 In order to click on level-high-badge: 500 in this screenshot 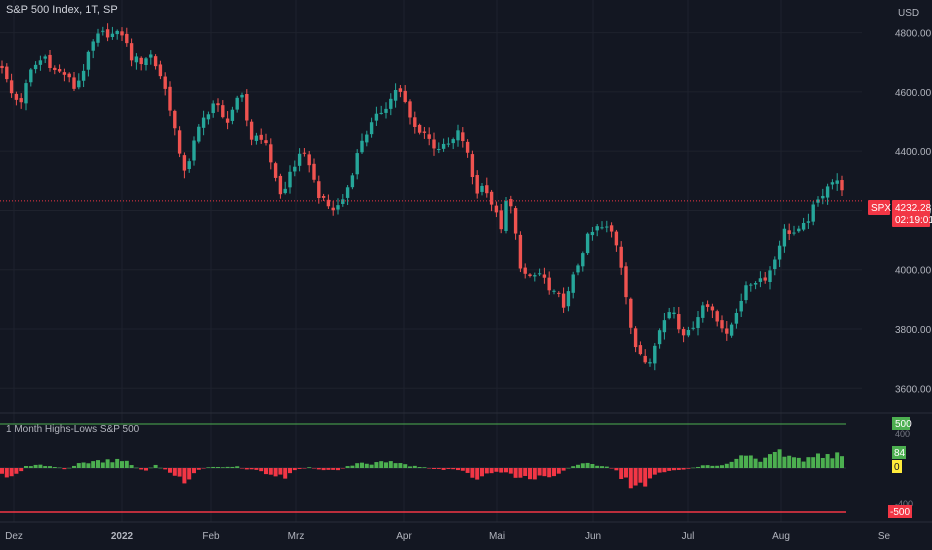, I will do `click(903, 424)`.